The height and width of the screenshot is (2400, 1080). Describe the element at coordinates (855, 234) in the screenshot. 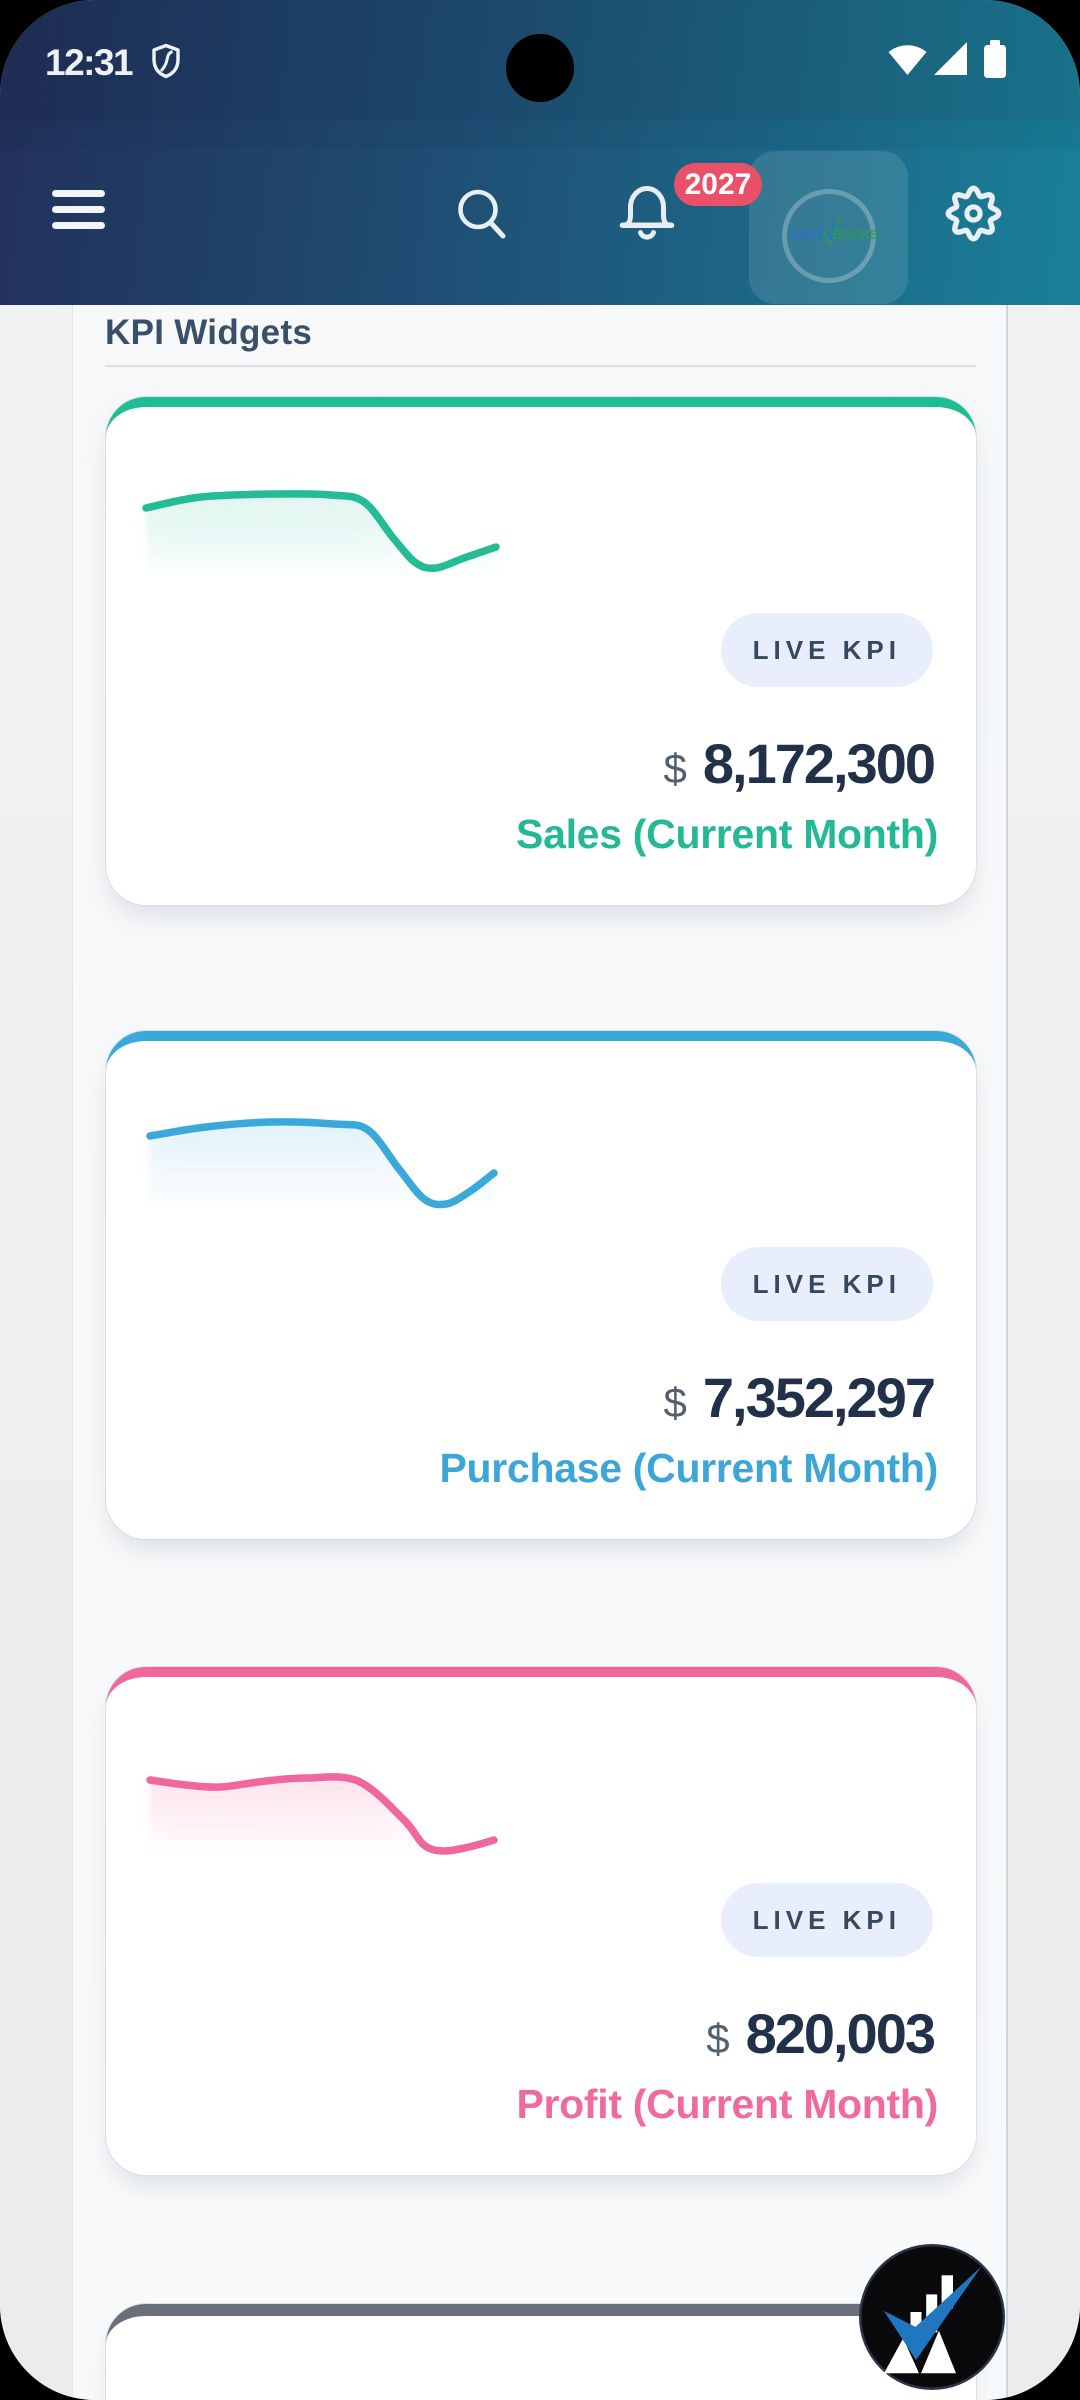

I see `svg-text: BOOKS` at that location.